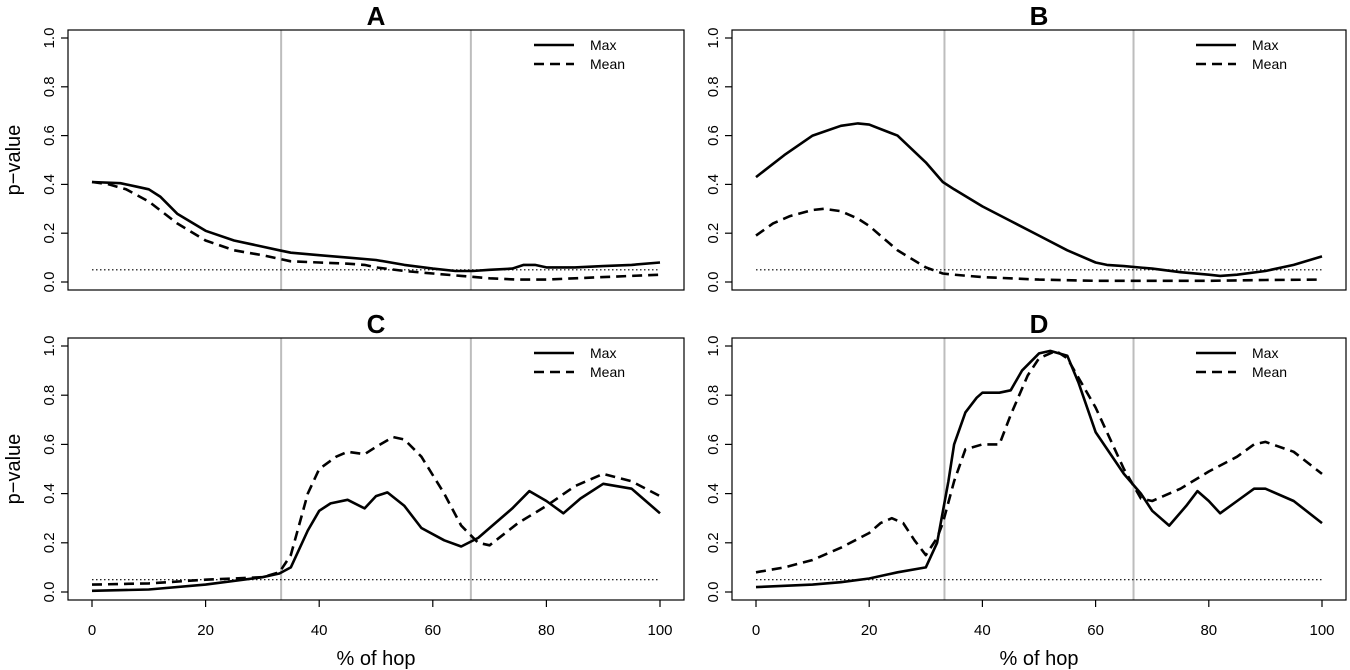 The height and width of the screenshot is (670, 1350). Describe the element at coordinates (1039, 324) in the screenshot. I see `panel-title-d: D` at that location.